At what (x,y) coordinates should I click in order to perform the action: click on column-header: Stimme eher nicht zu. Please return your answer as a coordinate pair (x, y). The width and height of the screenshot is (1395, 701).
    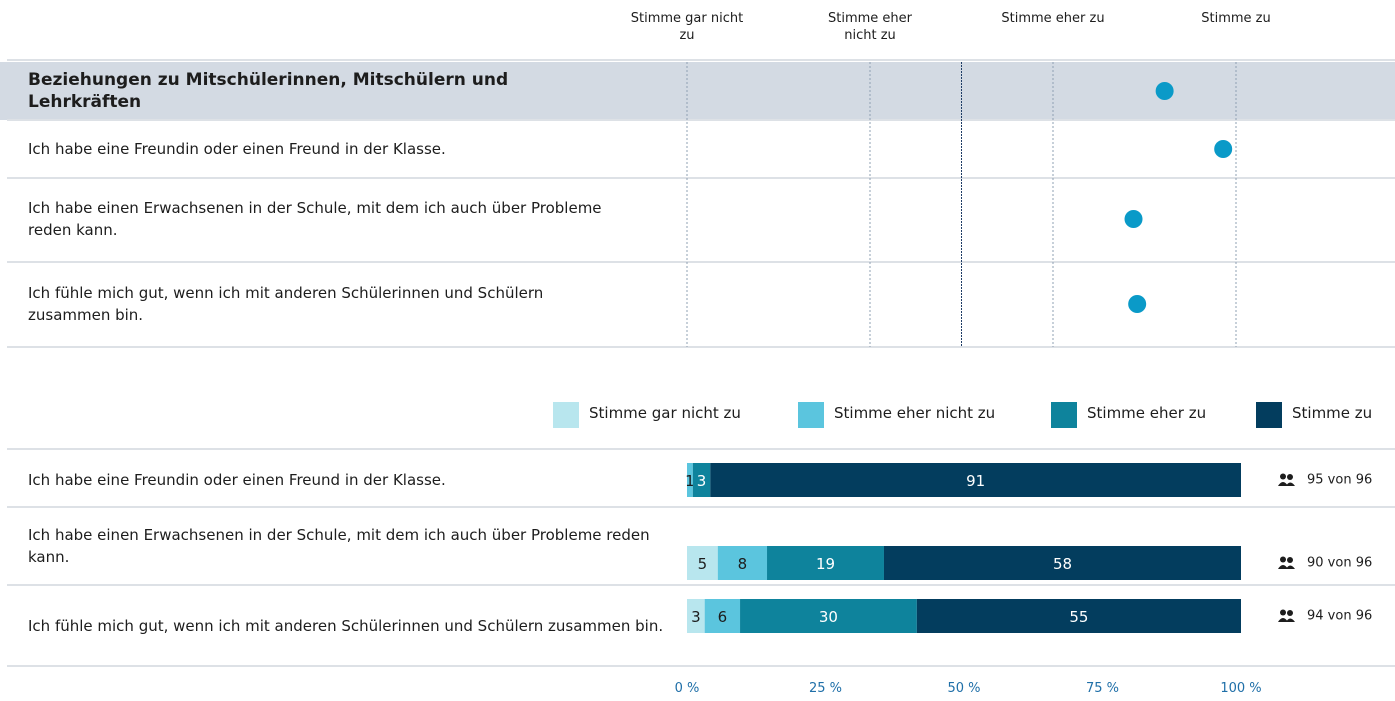
    Looking at the image, I should click on (870, 27).